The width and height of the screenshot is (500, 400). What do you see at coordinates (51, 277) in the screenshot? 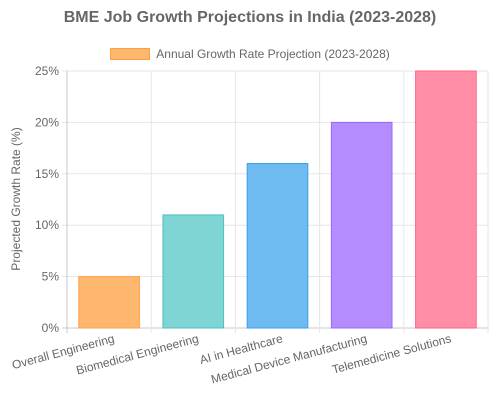
I see `y-tick-label: 5%` at bounding box center [51, 277].